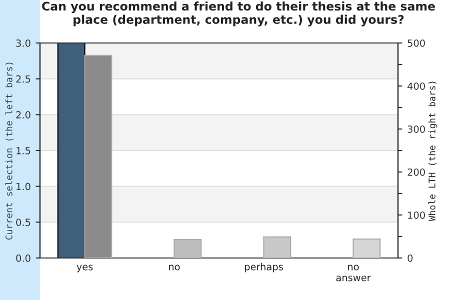 The height and width of the screenshot is (300, 450). I want to click on y2-tick-label: 400, so click(416, 86).